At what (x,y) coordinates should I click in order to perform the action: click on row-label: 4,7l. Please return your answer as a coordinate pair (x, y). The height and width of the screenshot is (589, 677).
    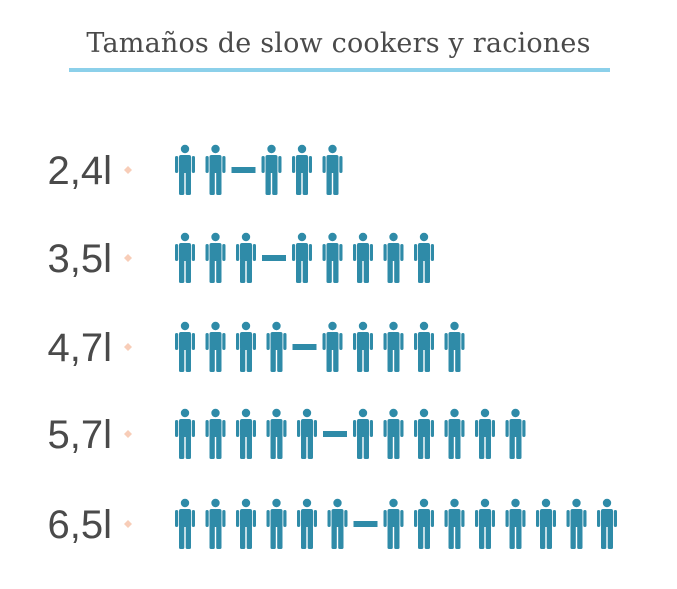
    Looking at the image, I should click on (80, 348).